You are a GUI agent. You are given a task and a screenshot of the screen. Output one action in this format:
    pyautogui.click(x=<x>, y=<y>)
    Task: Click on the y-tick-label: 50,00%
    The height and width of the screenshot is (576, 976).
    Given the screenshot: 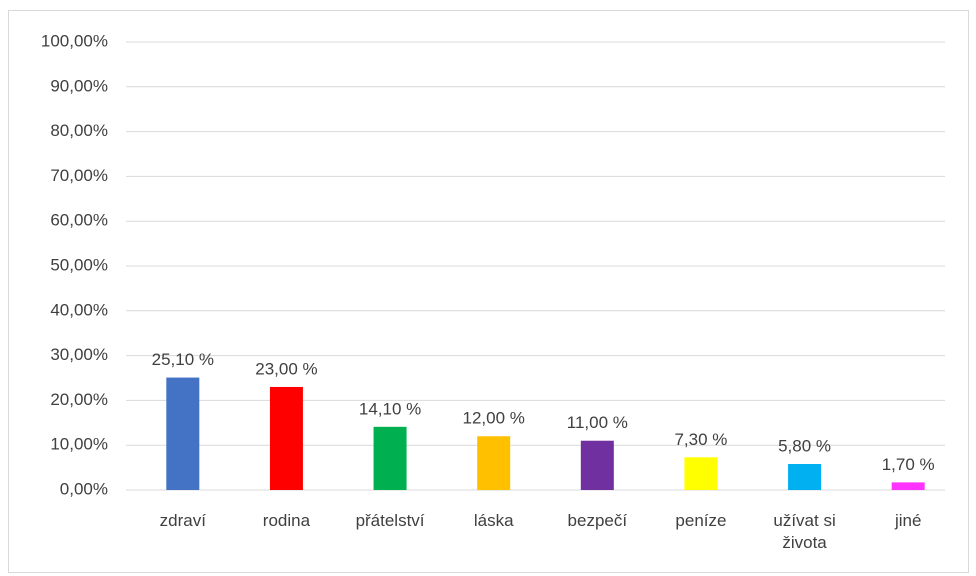 What is the action you would take?
    pyautogui.click(x=79, y=264)
    